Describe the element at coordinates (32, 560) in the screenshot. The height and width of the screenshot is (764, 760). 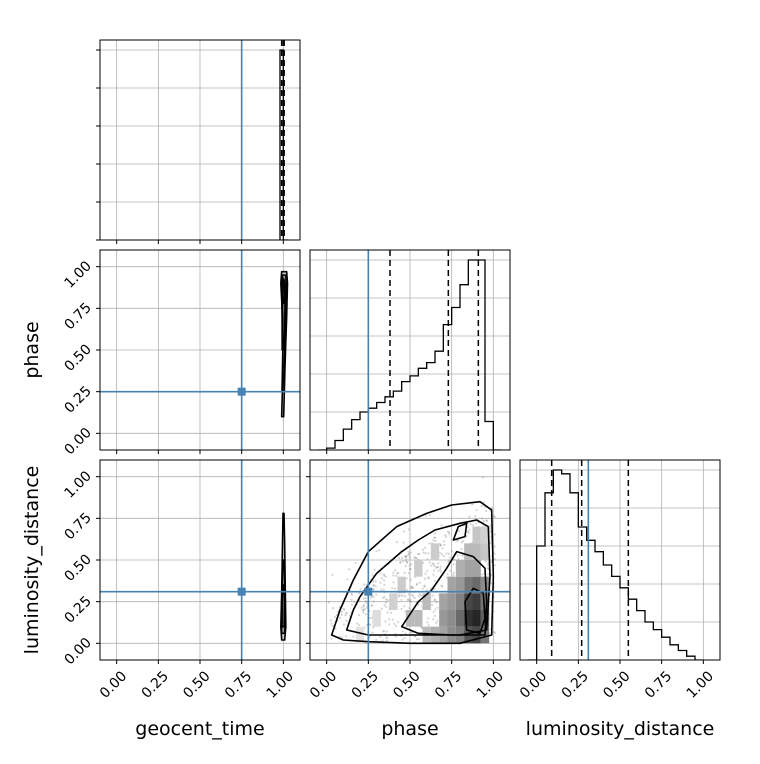
I see `y-axis-label-luminosity_distance: luminosity_distance` at that location.